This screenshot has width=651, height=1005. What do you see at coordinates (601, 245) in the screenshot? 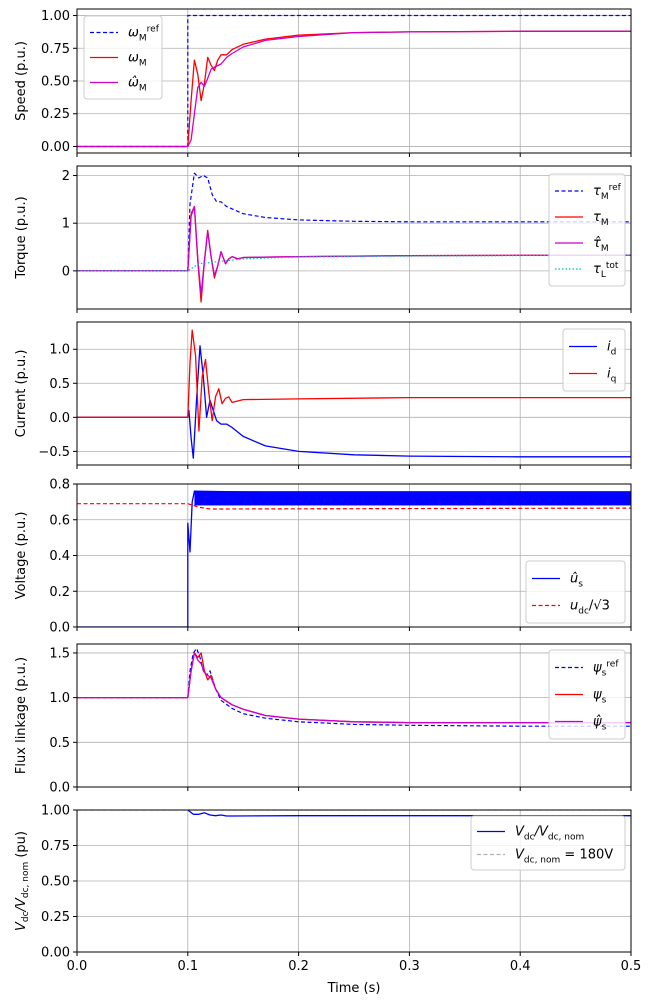
I see `svg-text: τ̂M` at bounding box center [601, 245].